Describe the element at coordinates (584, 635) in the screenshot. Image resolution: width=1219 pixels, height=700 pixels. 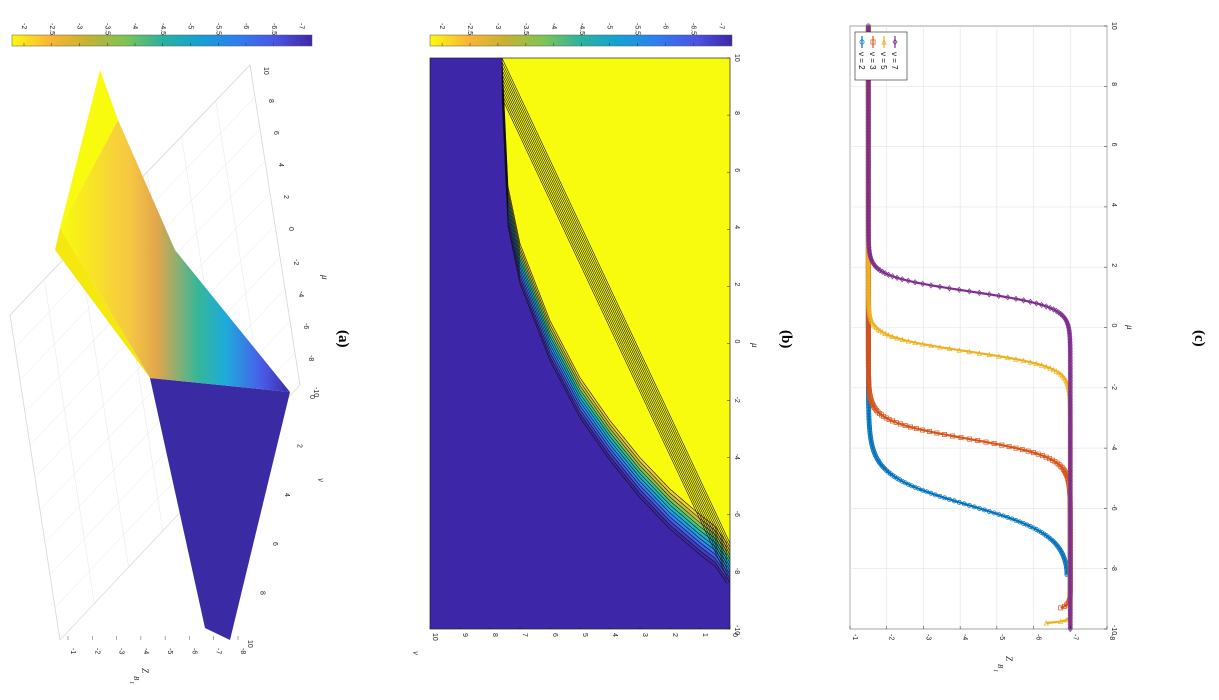
I see `nu-tick-label: 5` at that location.